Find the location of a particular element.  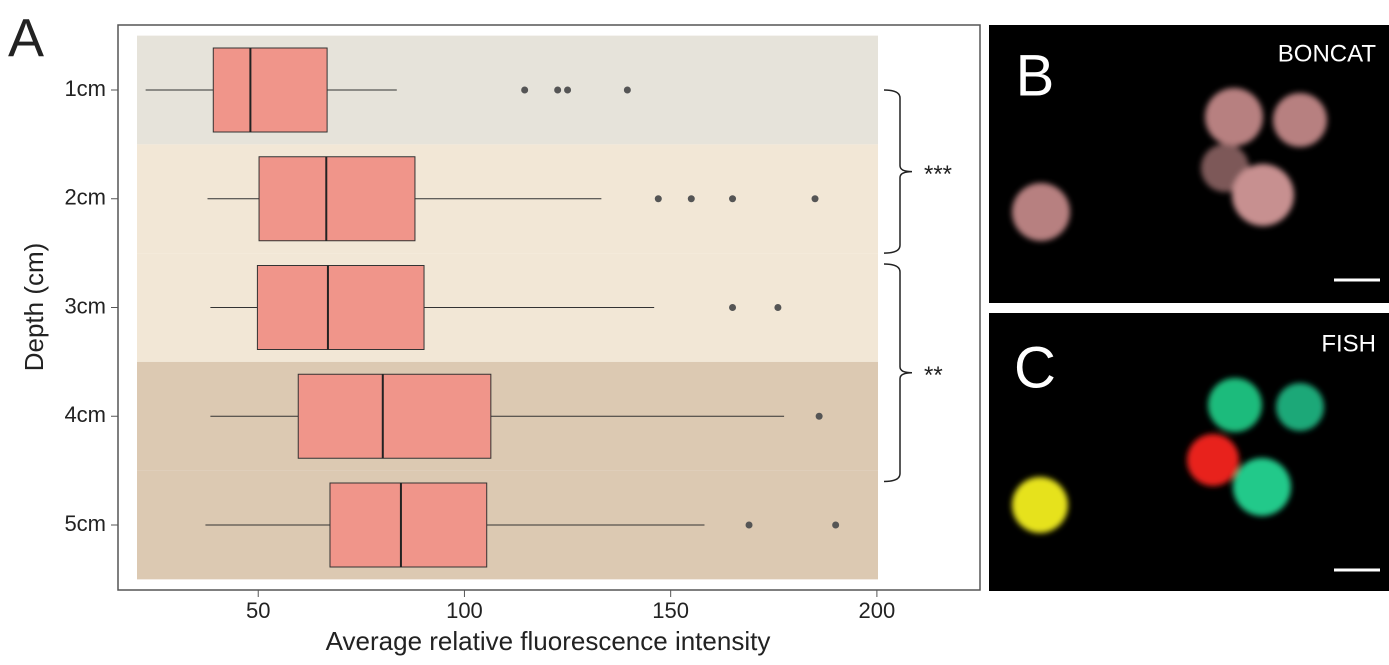

panel-caption: FISH is located at coordinates (1348, 343).